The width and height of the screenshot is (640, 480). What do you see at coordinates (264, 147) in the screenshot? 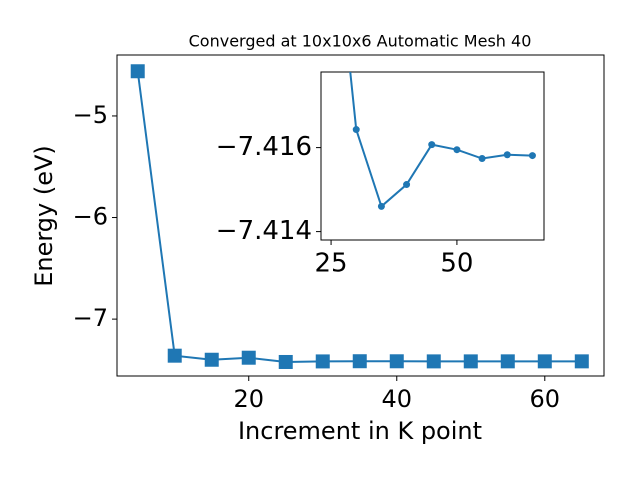
I see `y-tick-label: −7.416` at bounding box center [264, 147].